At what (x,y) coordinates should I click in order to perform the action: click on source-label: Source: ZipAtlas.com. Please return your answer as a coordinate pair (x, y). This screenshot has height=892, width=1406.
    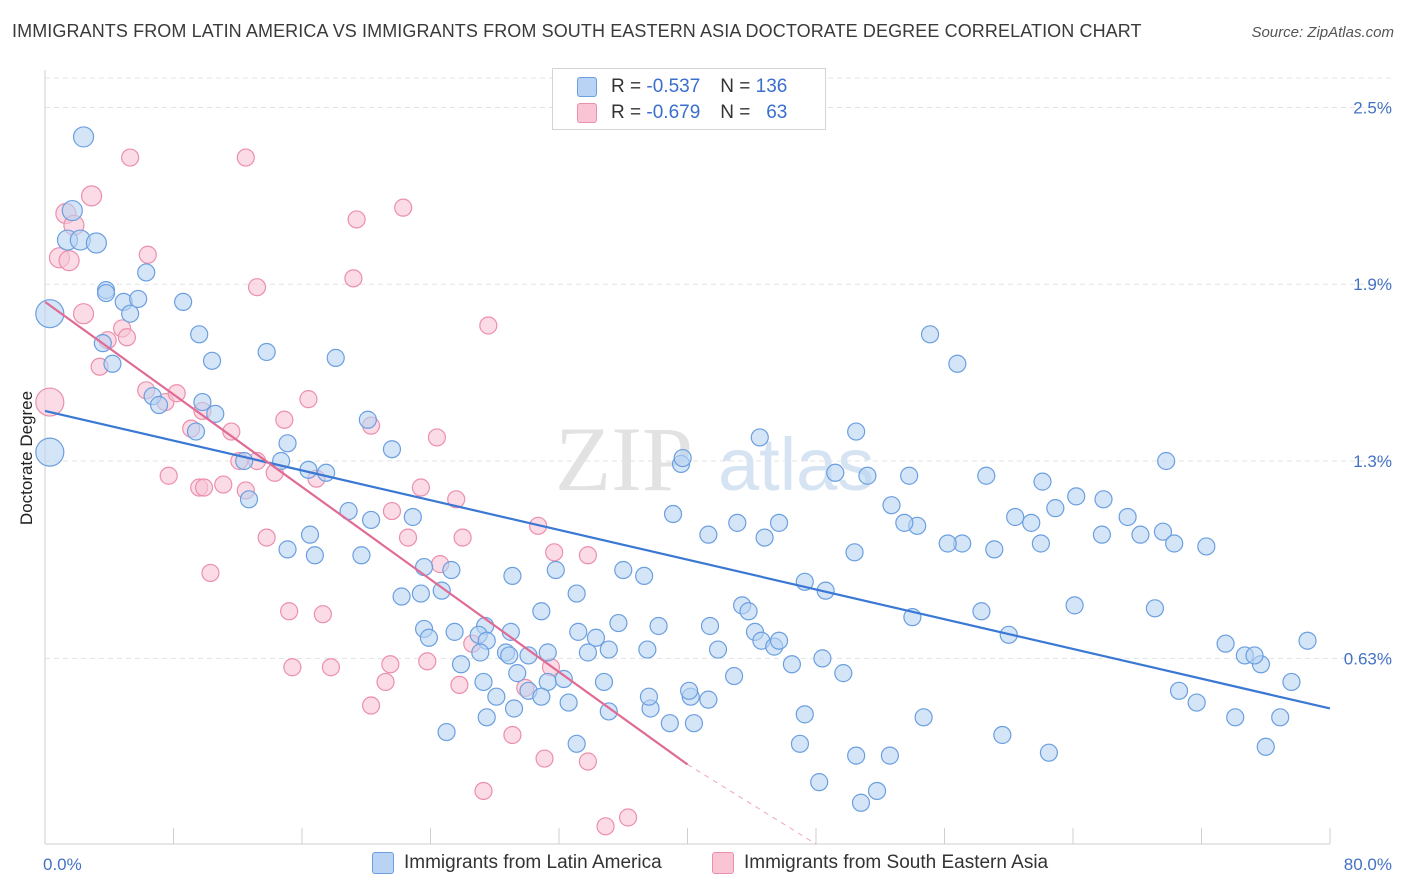
    Looking at the image, I should click on (1322, 32).